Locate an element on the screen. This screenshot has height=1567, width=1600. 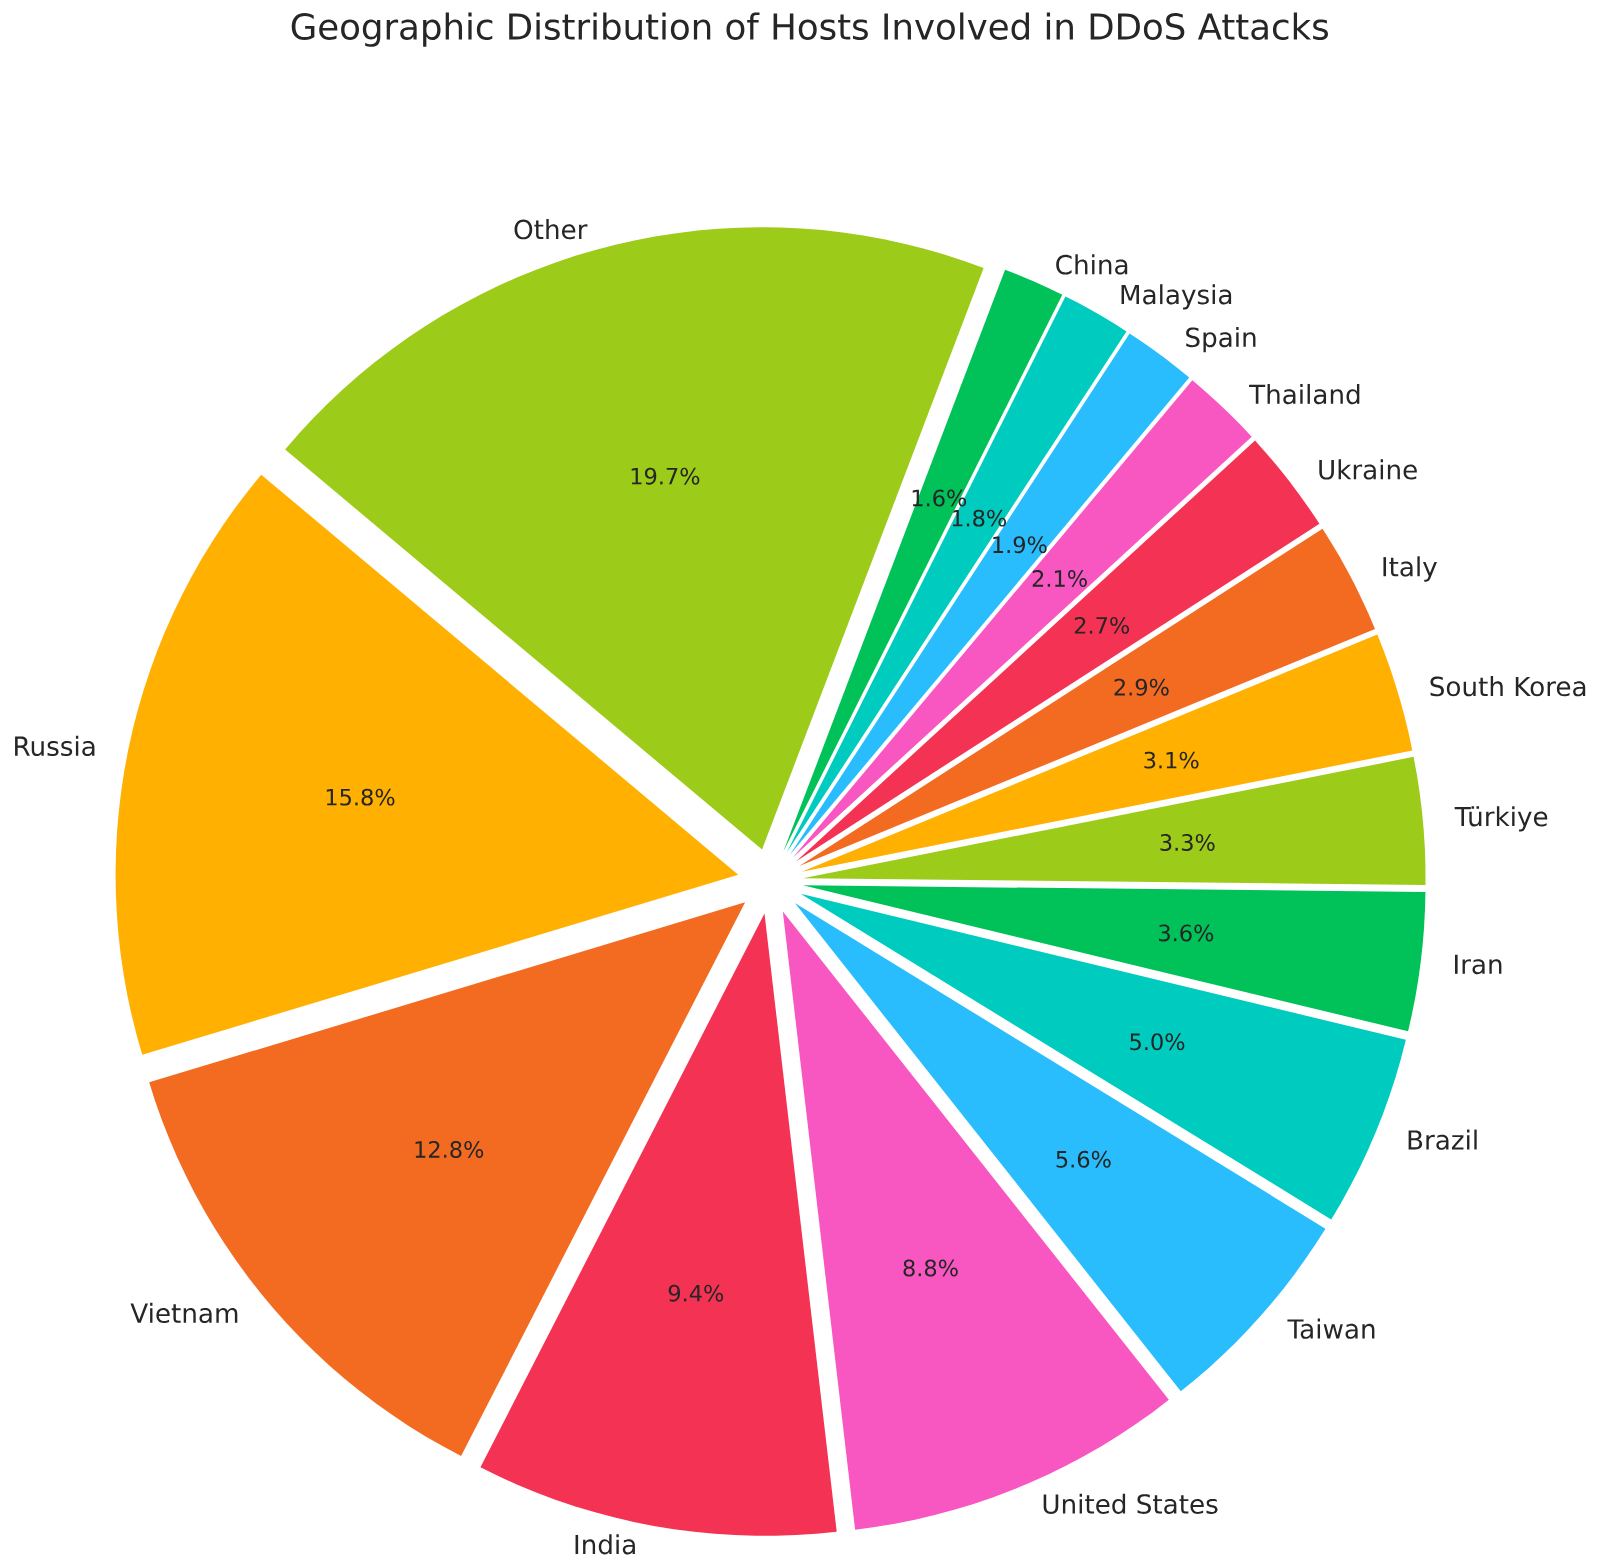
slice-label: Brazil is located at coordinates (1442, 1139).